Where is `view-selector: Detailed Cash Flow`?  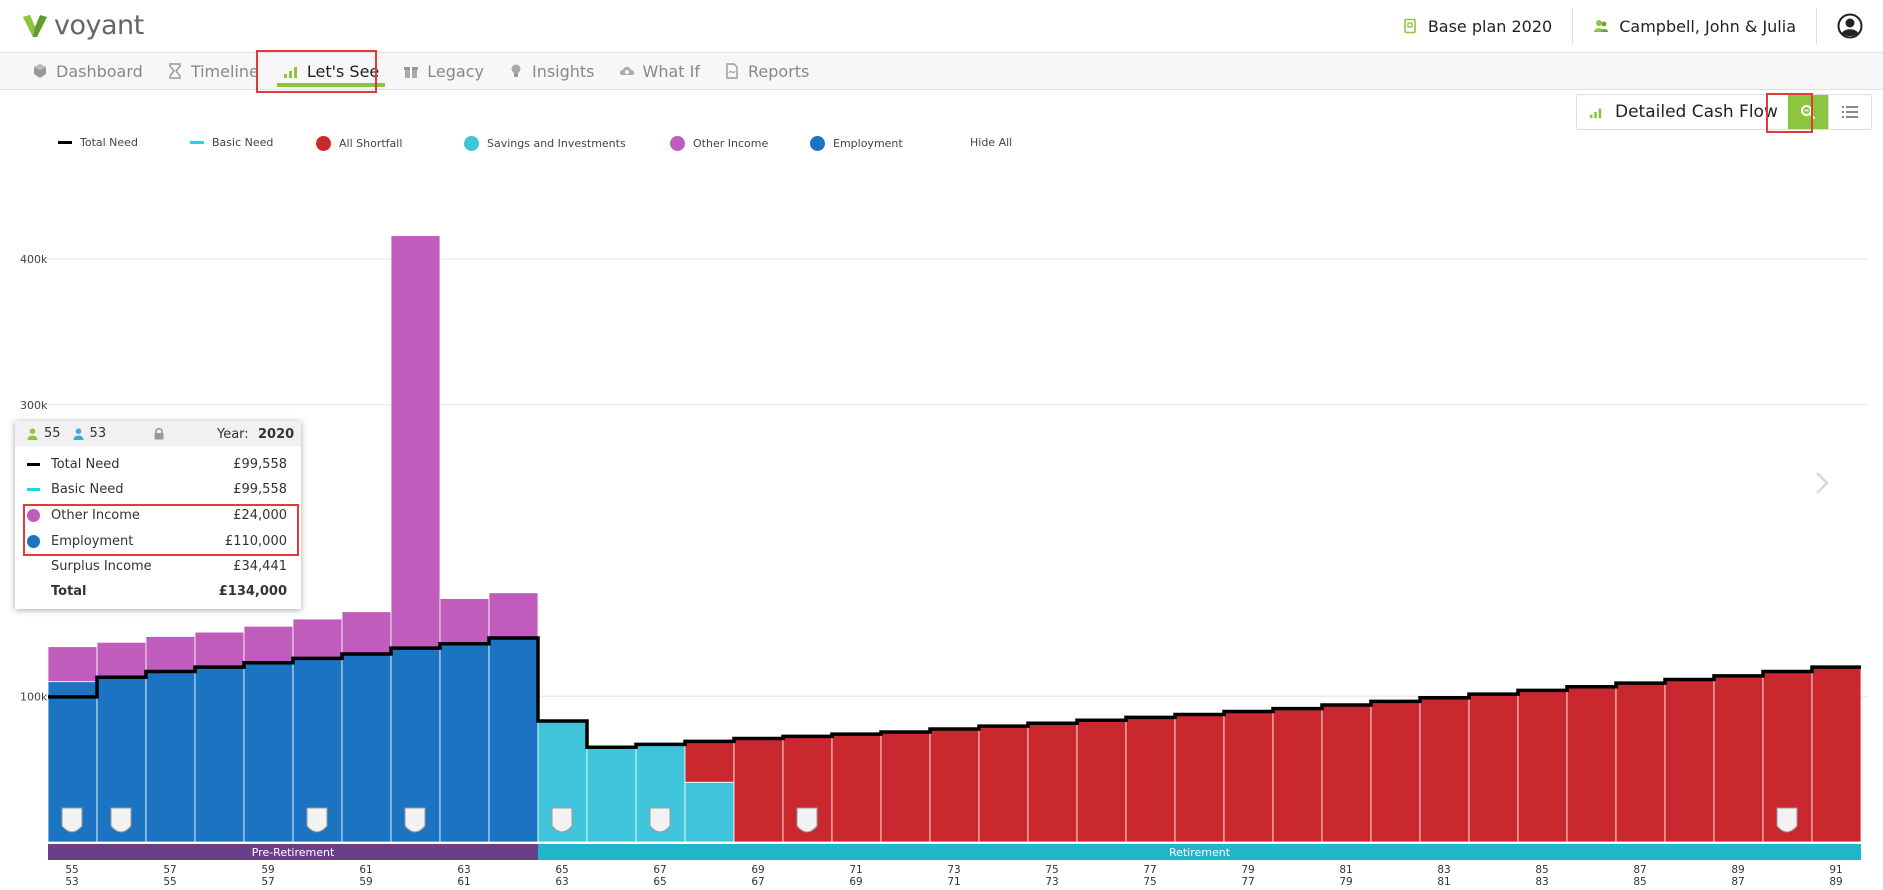
view-selector: Detailed Cash Flow is located at coordinates (1682, 112).